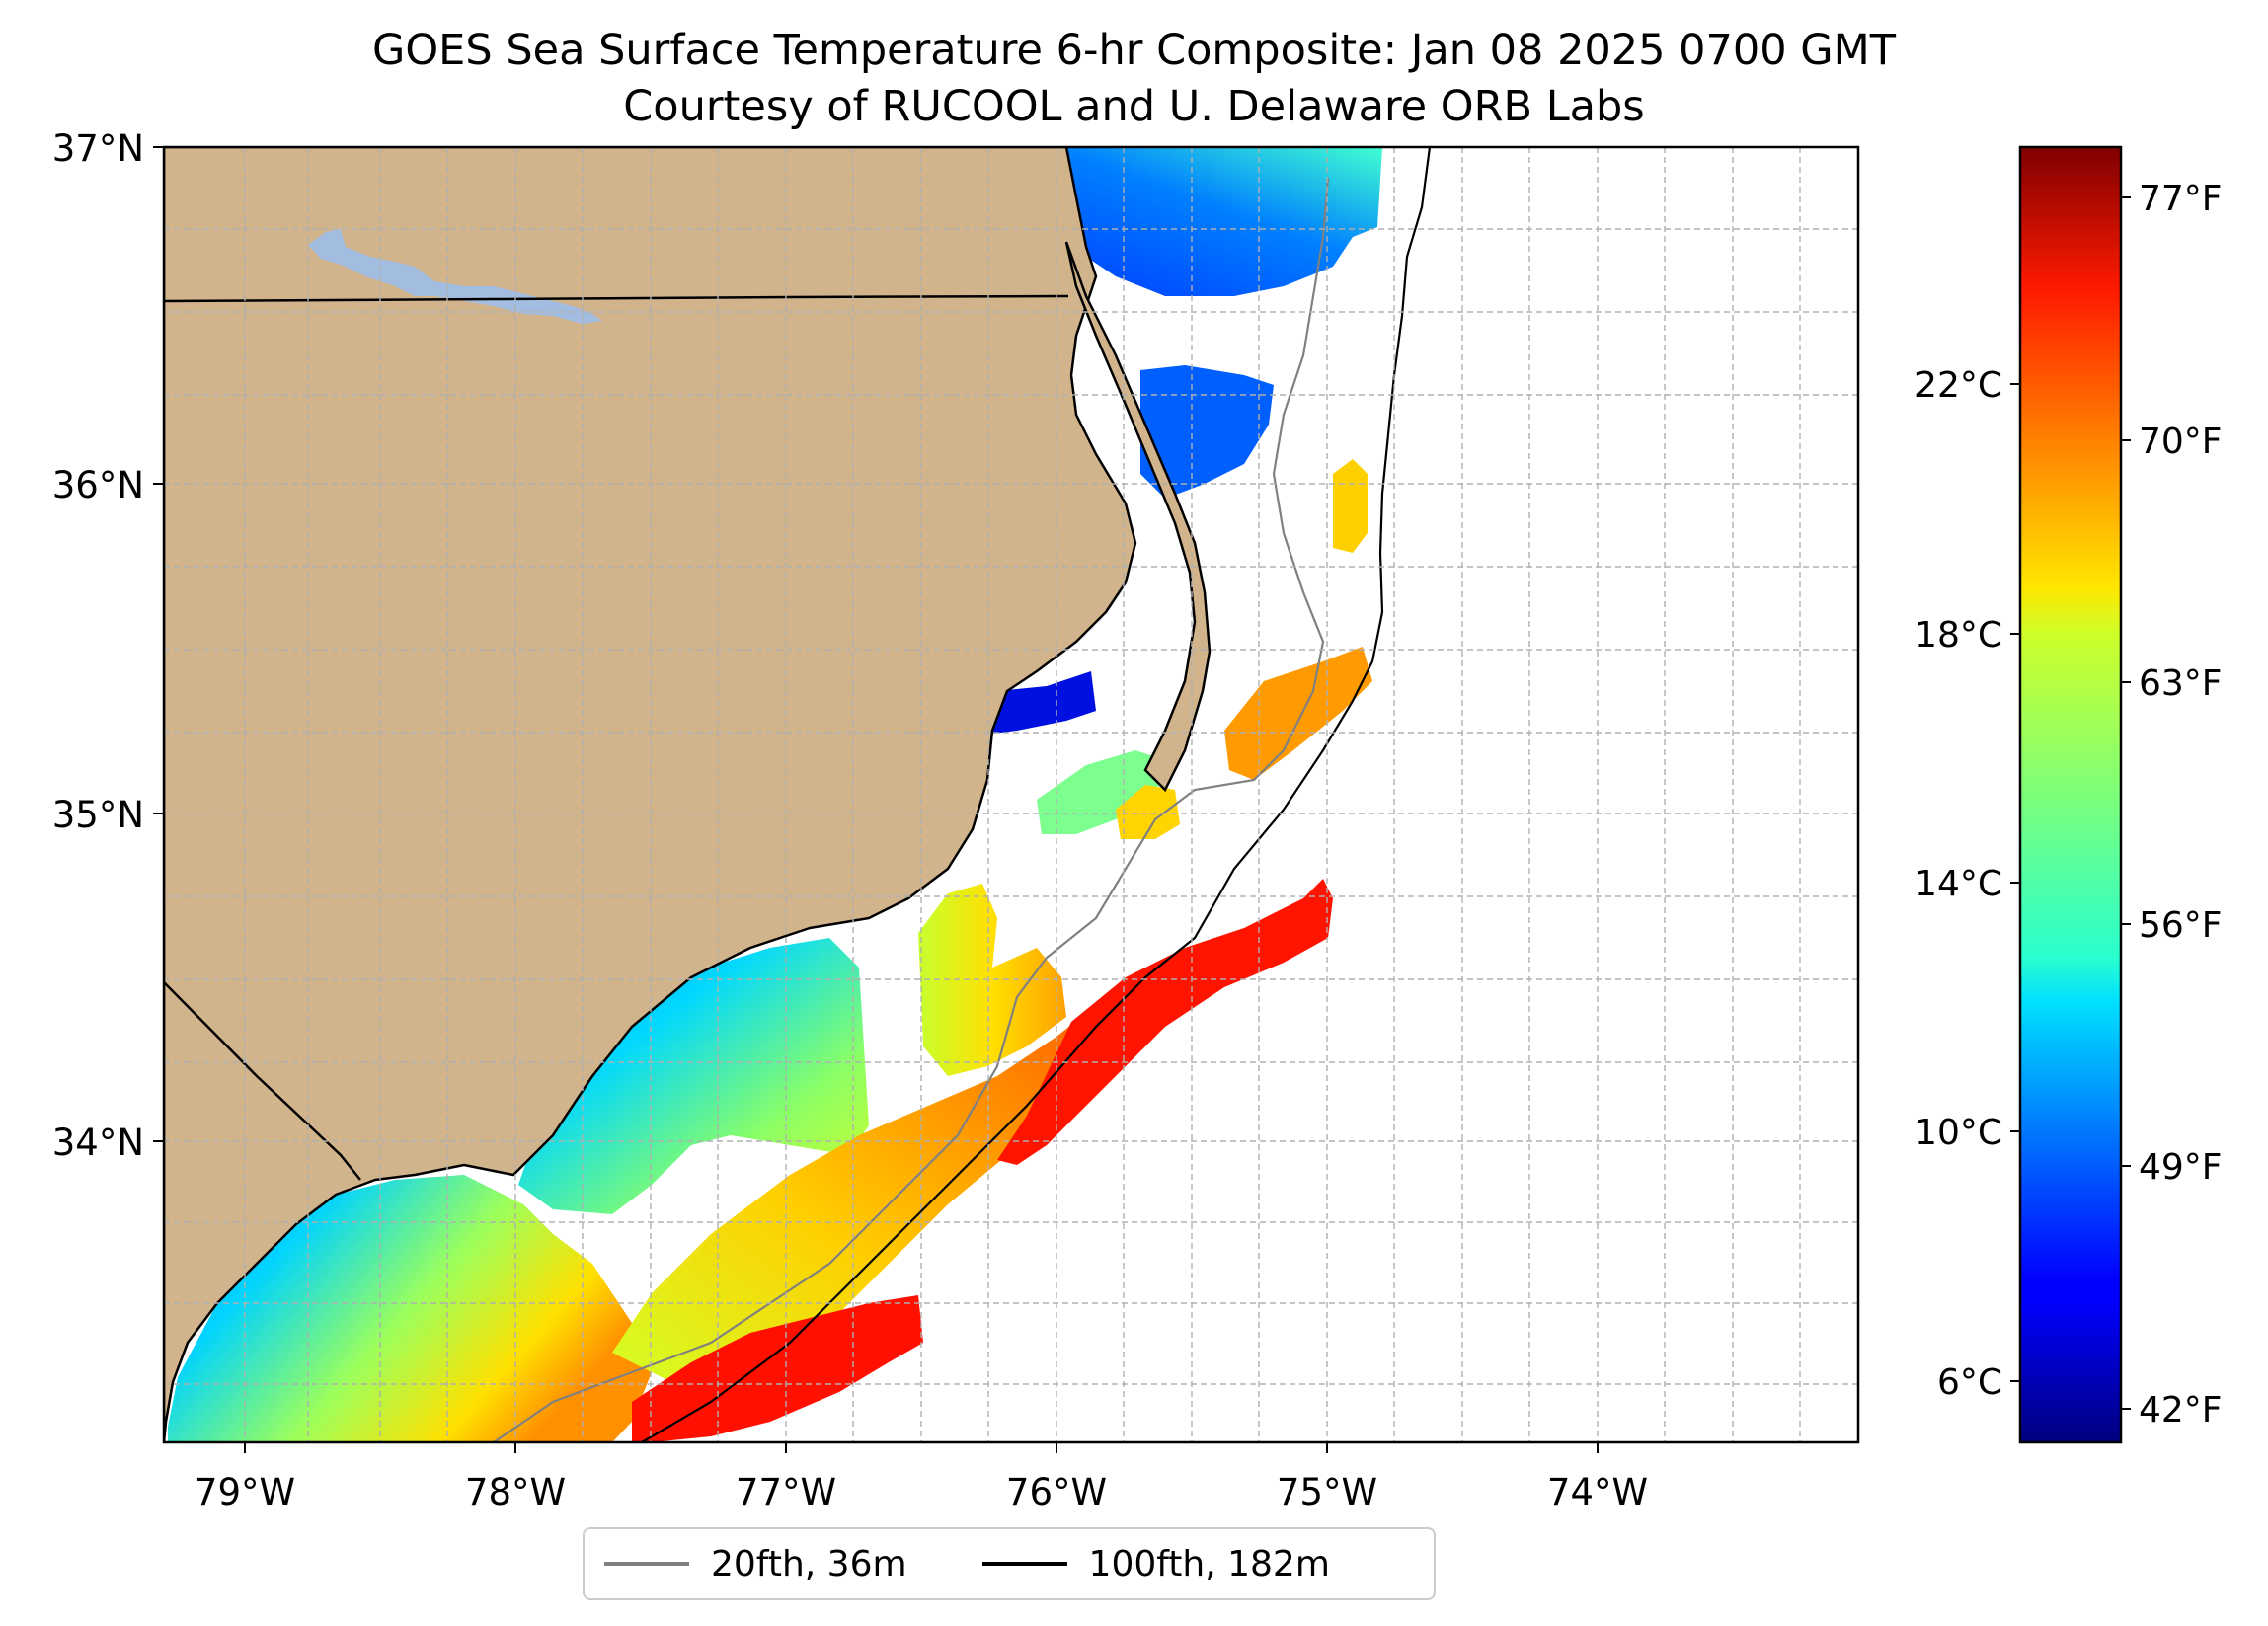  Describe the element at coordinates (809, 1564) in the screenshot. I see `legend-label: 20fth, 36m` at that location.